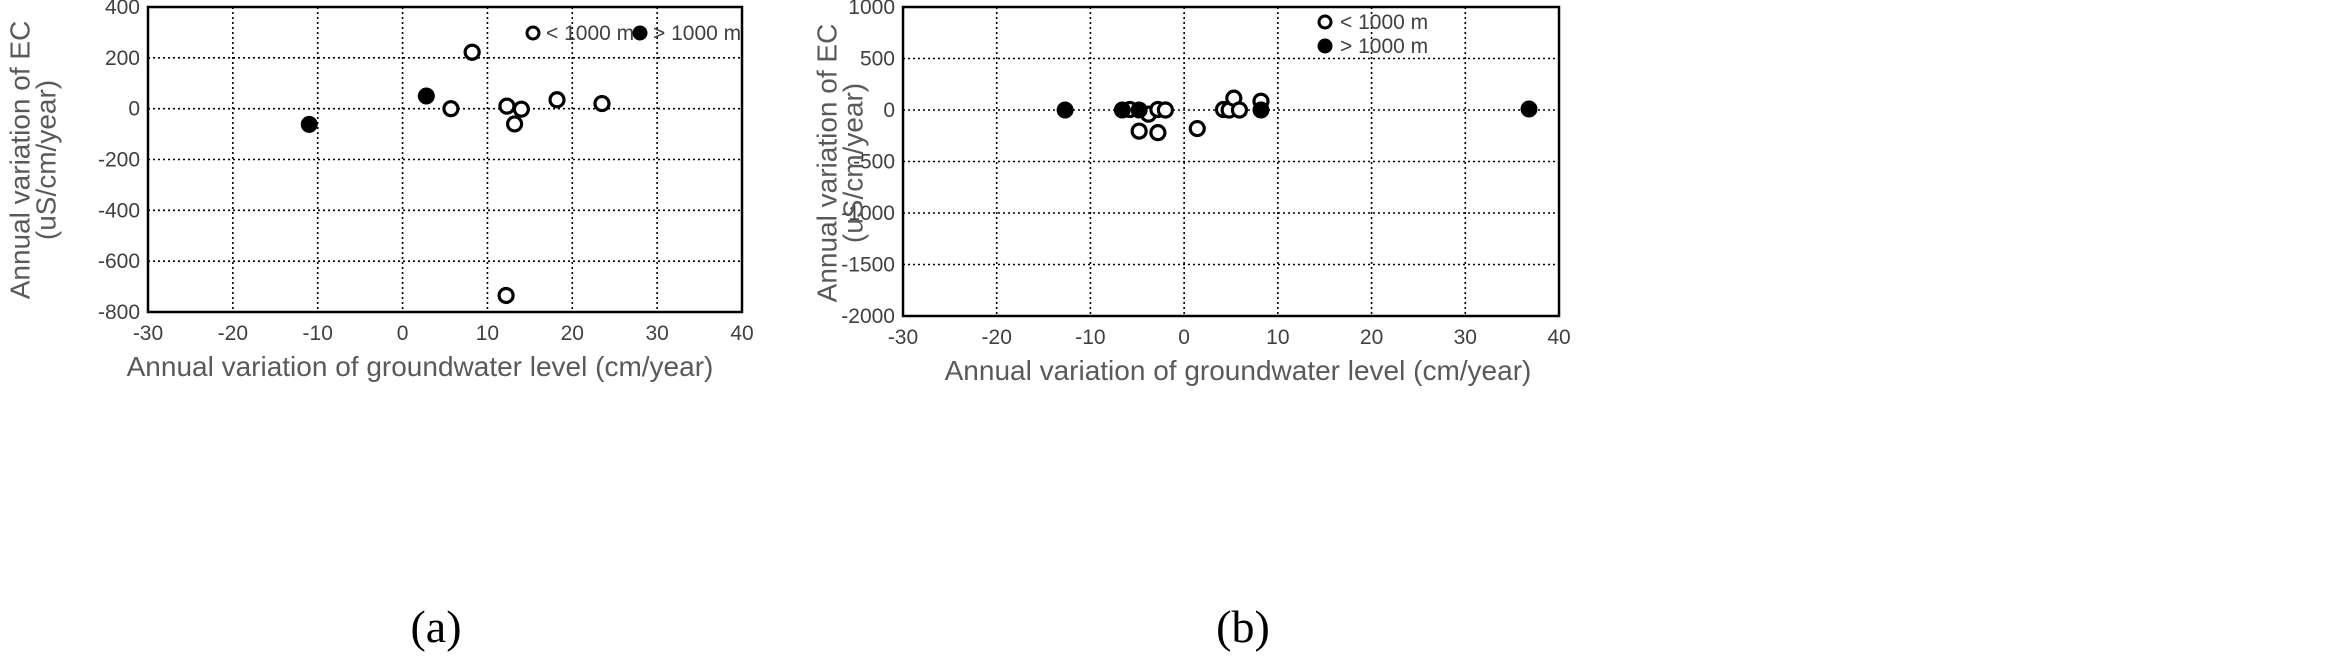 Image resolution: width=2349 pixels, height=669 pixels. What do you see at coordinates (871, 9) in the screenshot?
I see `y-tick-label: 1000` at bounding box center [871, 9].